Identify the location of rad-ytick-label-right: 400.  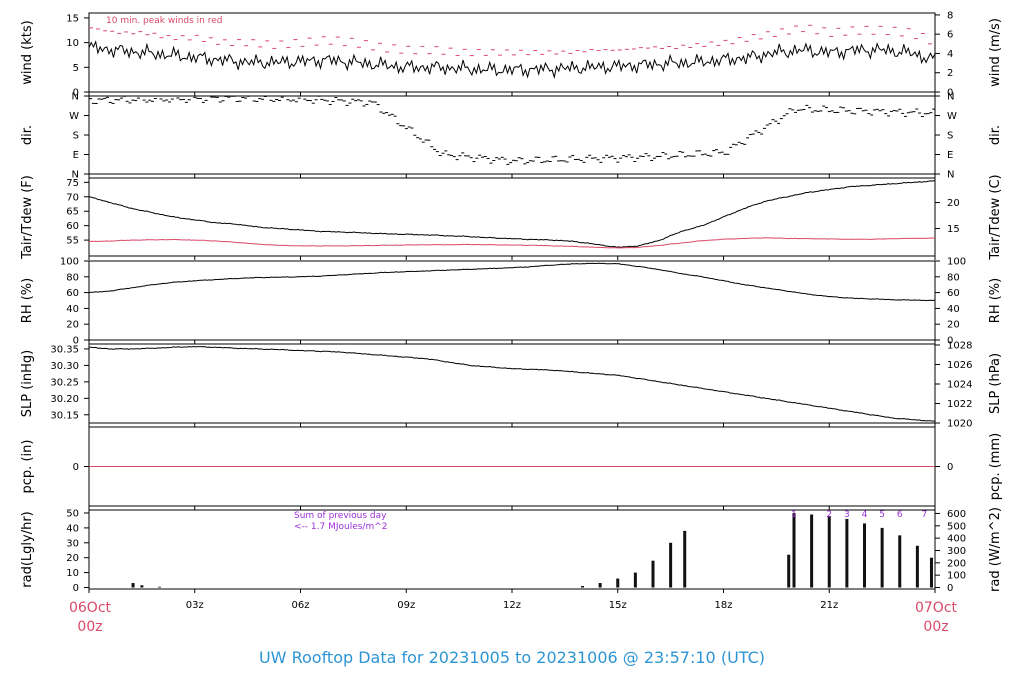
(956, 539).